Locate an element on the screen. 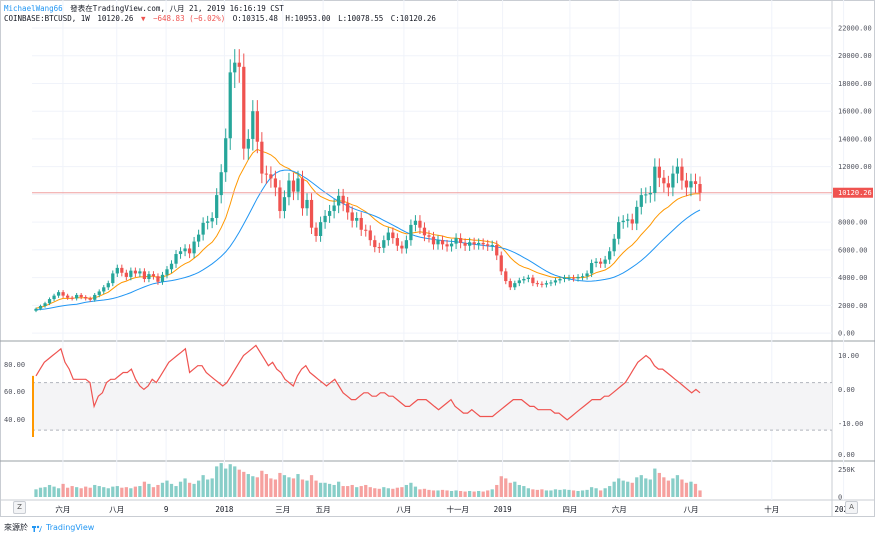  symbol-name: COINBASE:BTCUSD, 1W is located at coordinates (47, 18).